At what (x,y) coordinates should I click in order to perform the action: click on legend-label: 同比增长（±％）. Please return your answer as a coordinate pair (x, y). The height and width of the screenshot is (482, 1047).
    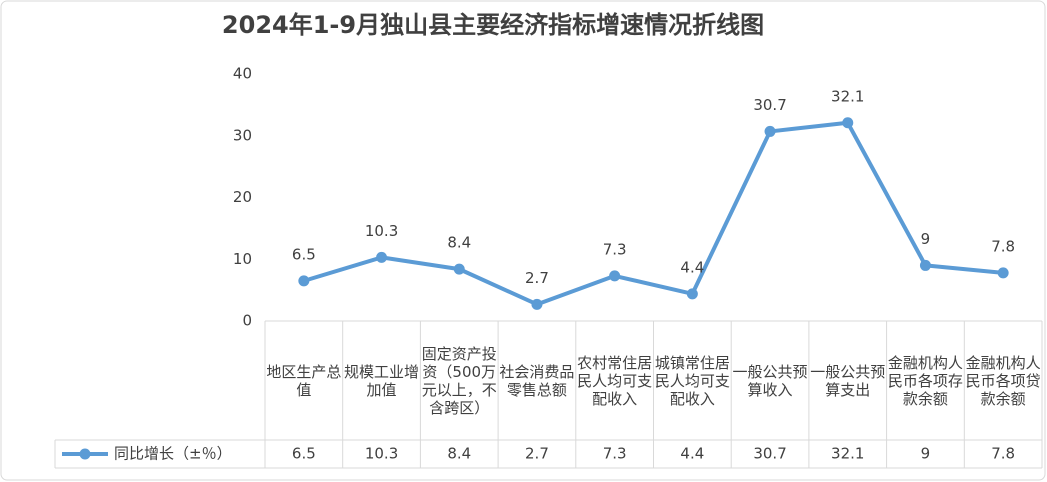
    Looking at the image, I should click on (173, 454).